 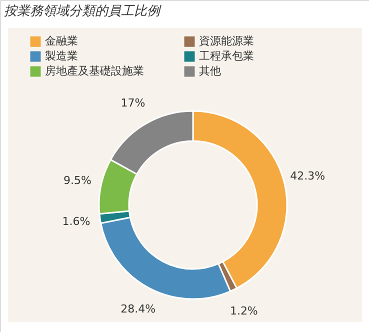 What do you see at coordinates (77, 181) in the screenshot?
I see `data-label: 9.5%` at bounding box center [77, 181].